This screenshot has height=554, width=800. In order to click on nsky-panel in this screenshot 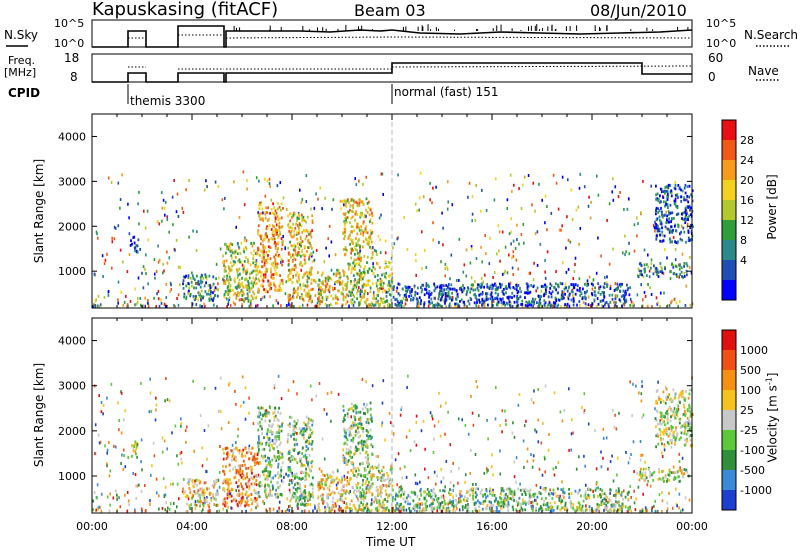, I will do `click(398, 33)`.